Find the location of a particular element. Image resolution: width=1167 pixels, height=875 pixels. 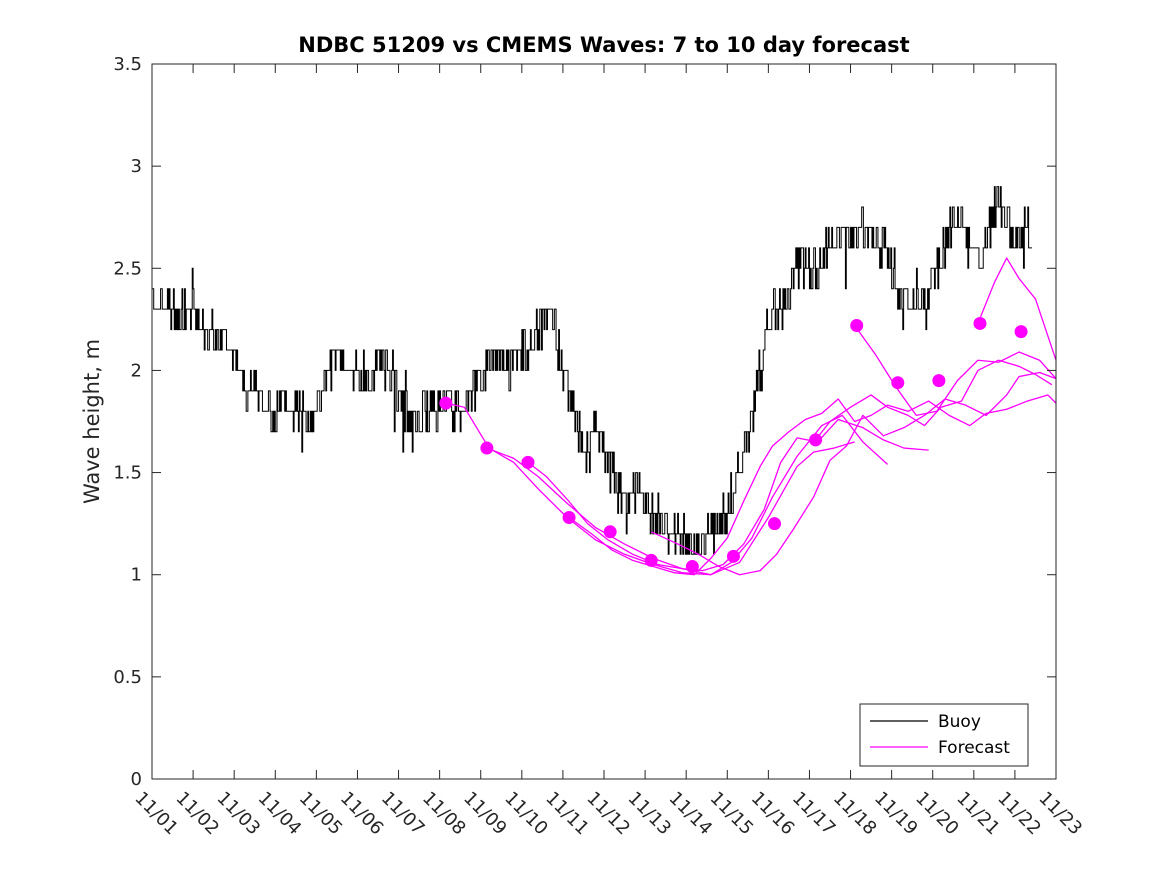

legend: Buoy Forecast is located at coordinates (944, 735).